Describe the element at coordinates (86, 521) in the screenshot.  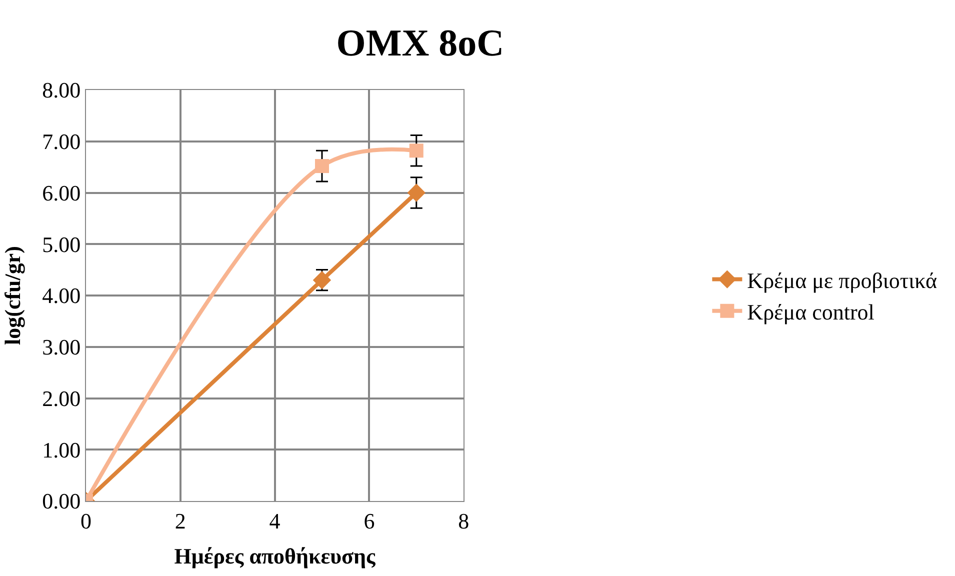
I see `x-tick-label: 0` at that location.